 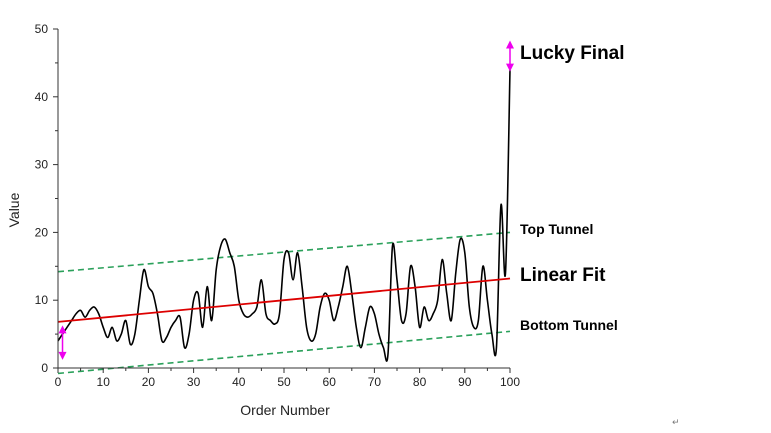 What do you see at coordinates (284, 300) in the screenshot?
I see `linear-fit-line` at bounding box center [284, 300].